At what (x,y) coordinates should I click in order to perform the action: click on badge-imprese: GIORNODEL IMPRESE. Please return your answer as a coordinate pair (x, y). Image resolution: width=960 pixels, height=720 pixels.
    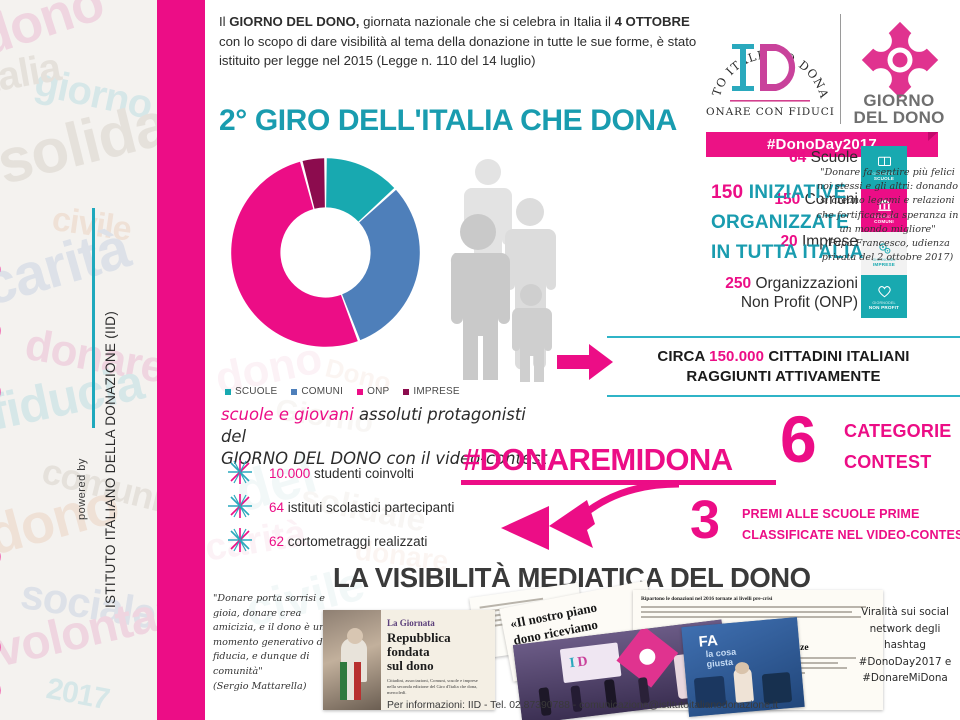
    Looking at the image, I should click on (884, 253).